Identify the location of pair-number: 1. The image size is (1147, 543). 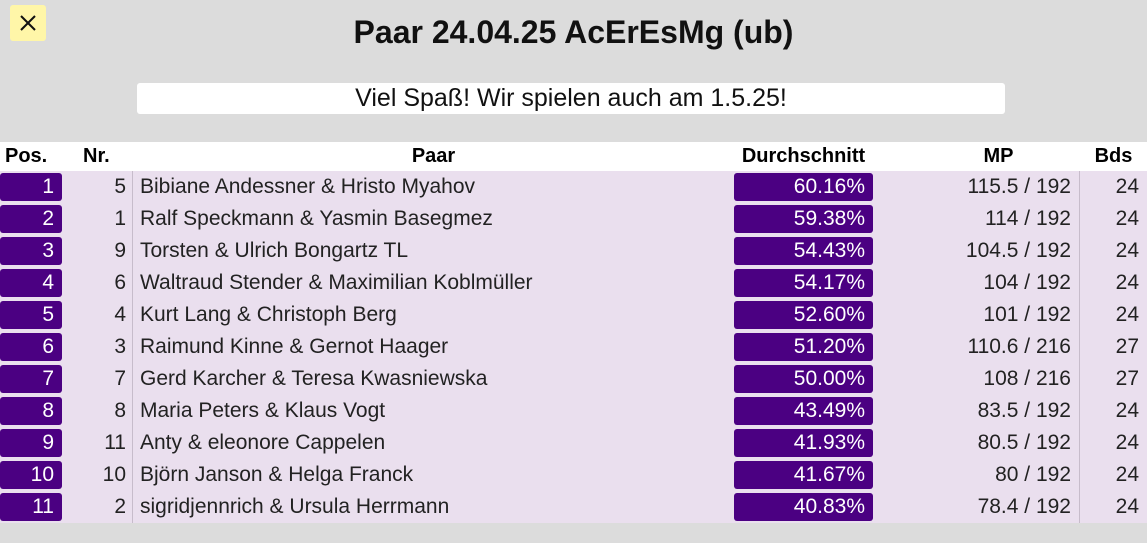
(97, 219).